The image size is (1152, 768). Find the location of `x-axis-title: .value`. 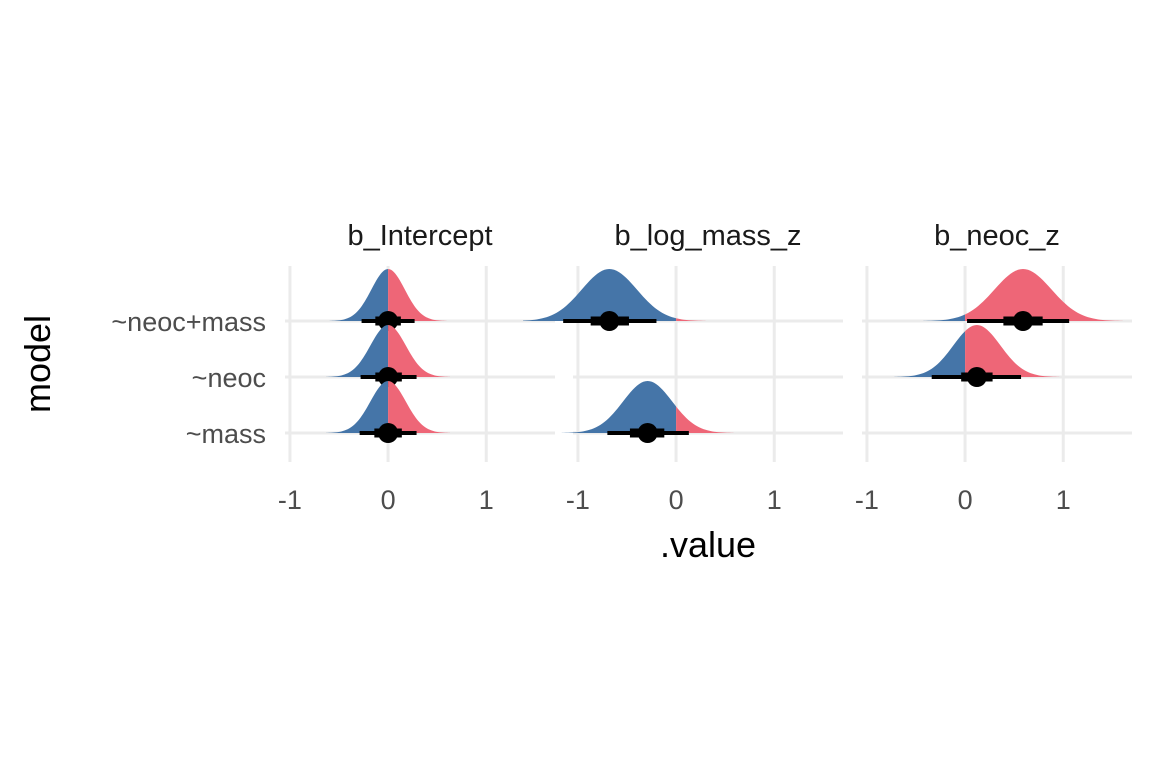

x-axis-title: .value is located at coordinates (708, 544).